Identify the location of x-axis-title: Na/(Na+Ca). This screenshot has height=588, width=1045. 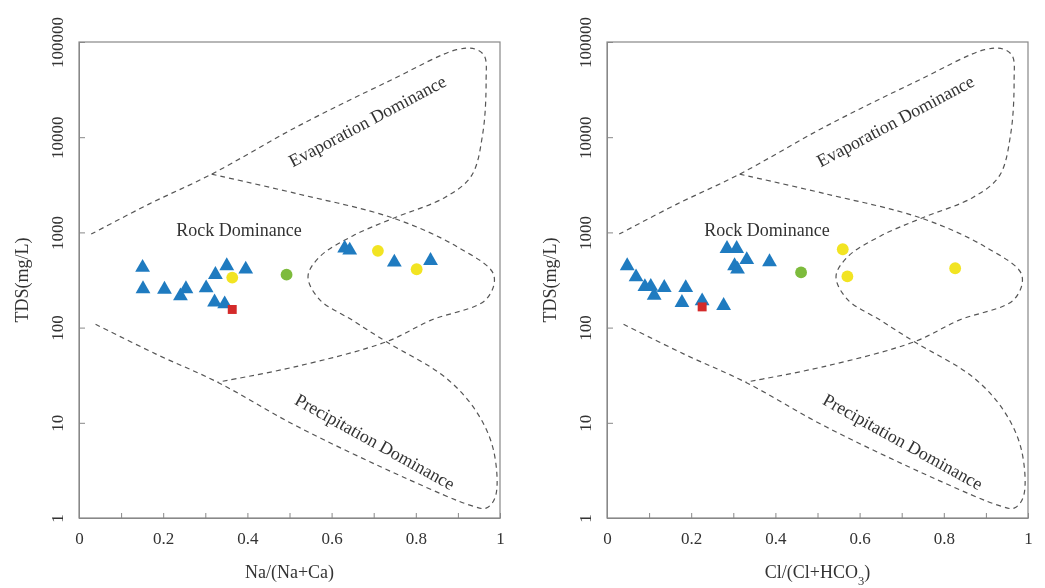
(289, 572).